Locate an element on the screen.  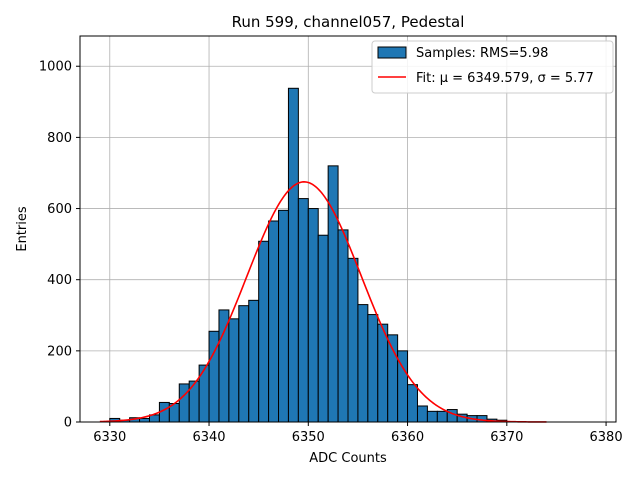
y-axis-ticks: 0 200 400 600 800 1000 is located at coordinates (59, 245).